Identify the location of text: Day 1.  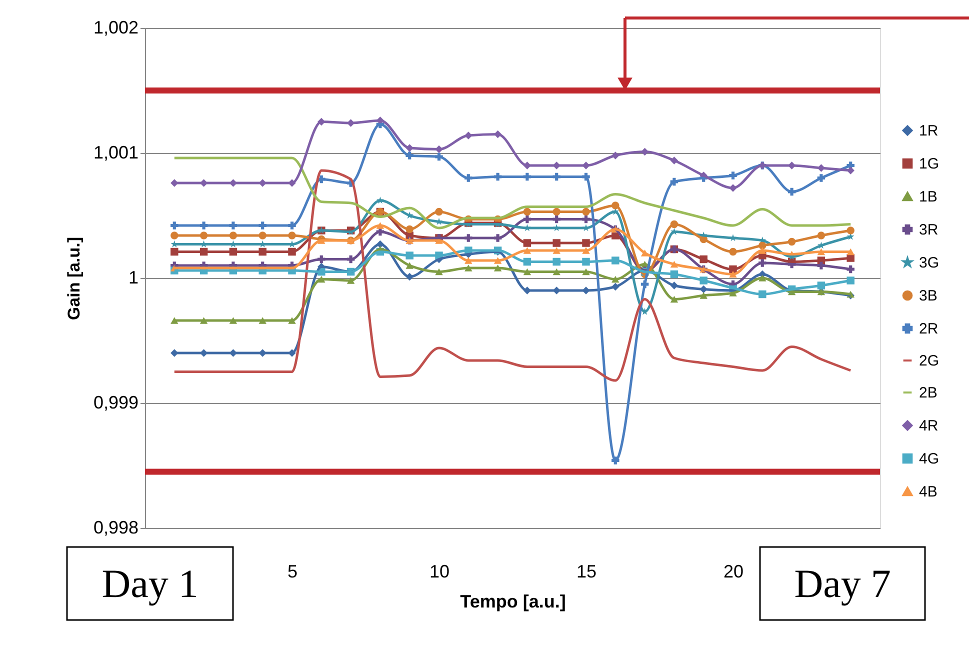
(150, 583).